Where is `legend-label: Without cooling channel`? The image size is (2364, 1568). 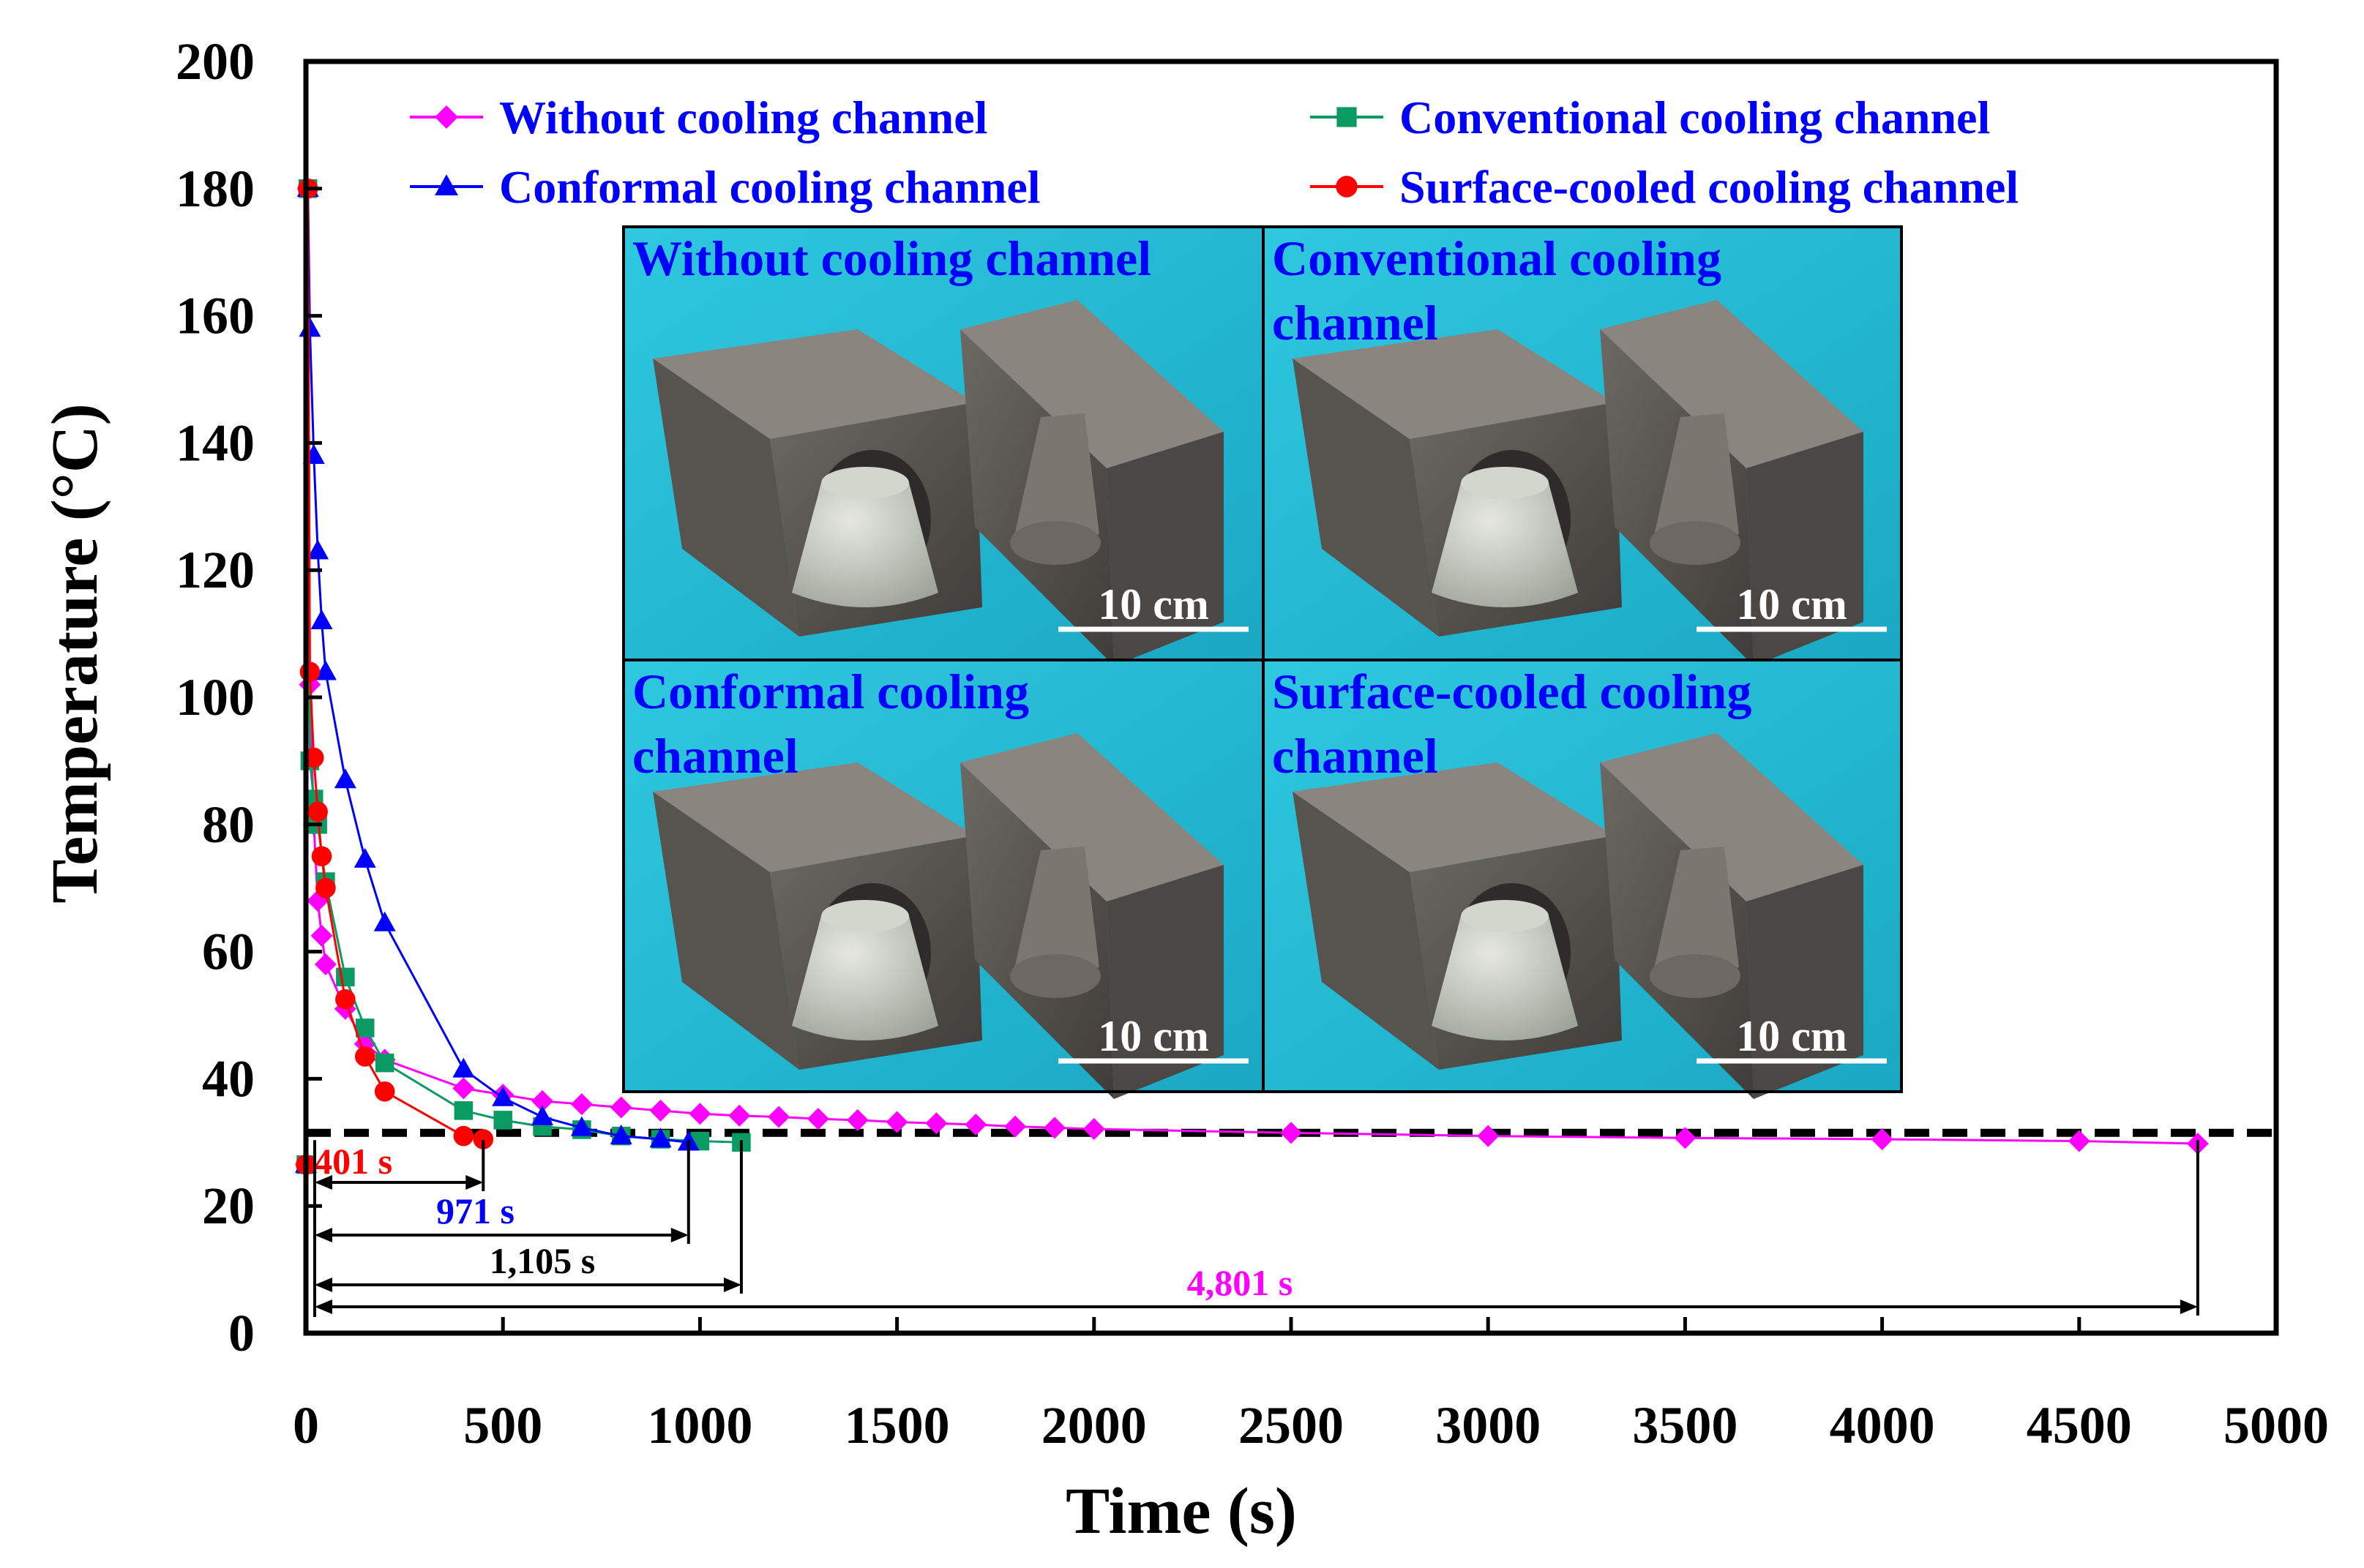 legend-label: Without cooling channel is located at coordinates (743, 117).